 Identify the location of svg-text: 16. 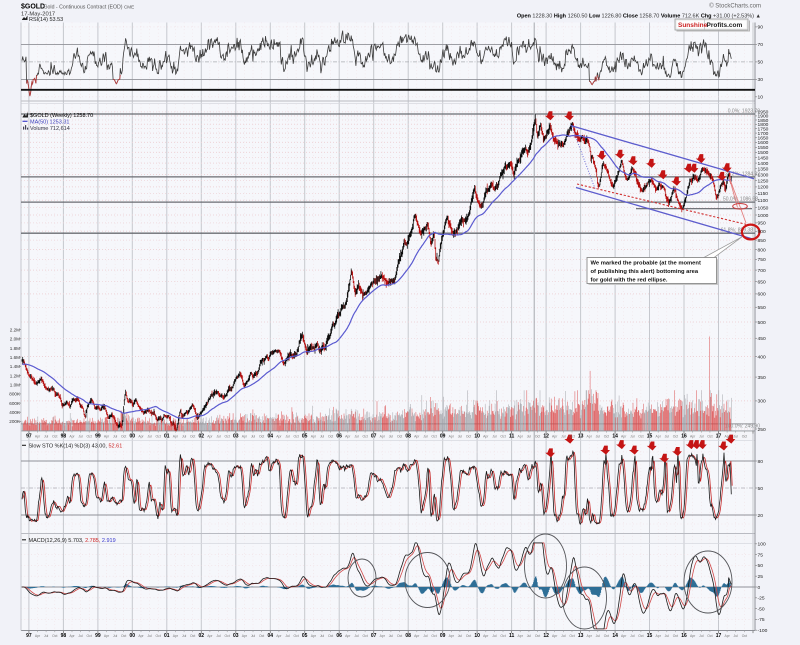
(684, 636).